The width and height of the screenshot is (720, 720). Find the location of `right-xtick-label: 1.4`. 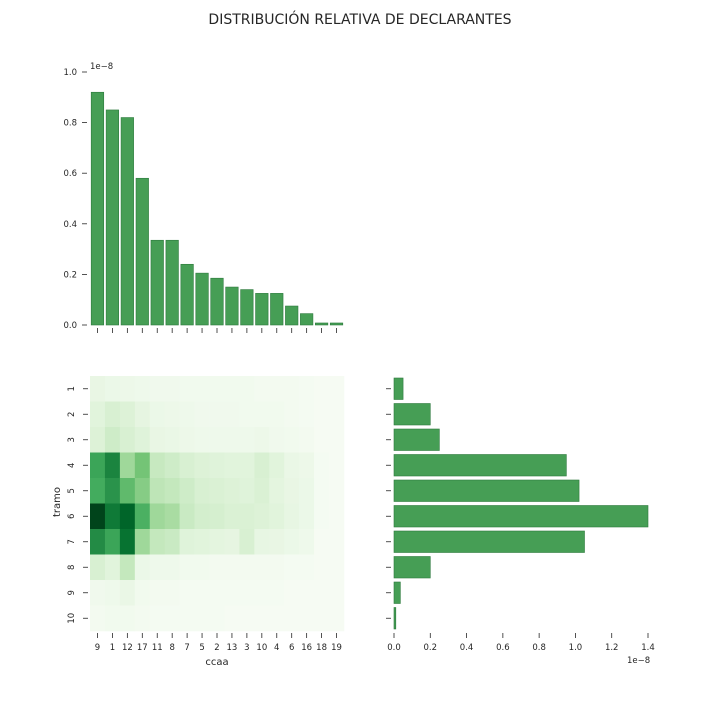

right-xtick-label: 1.4 is located at coordinates (648, 648).